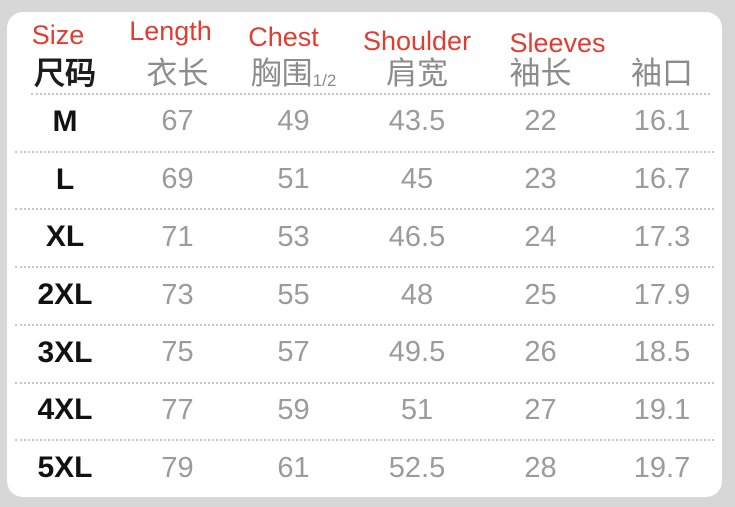  Describe the element at coordinates (65, 237) in the screenshot. I see `size-label: XL` at that location.